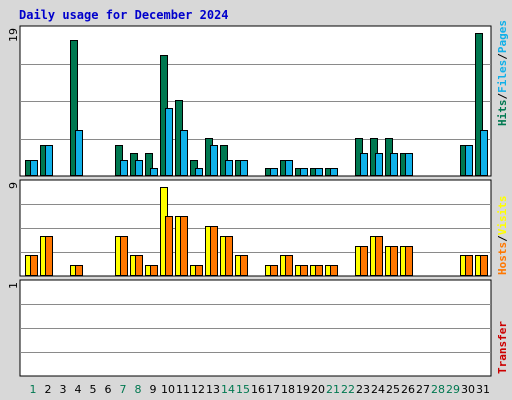  What do you see at coordinates (13, 285) in the screenshot?
I see `panel-transfer-max-label: 1` at bounding box center [13, 285].